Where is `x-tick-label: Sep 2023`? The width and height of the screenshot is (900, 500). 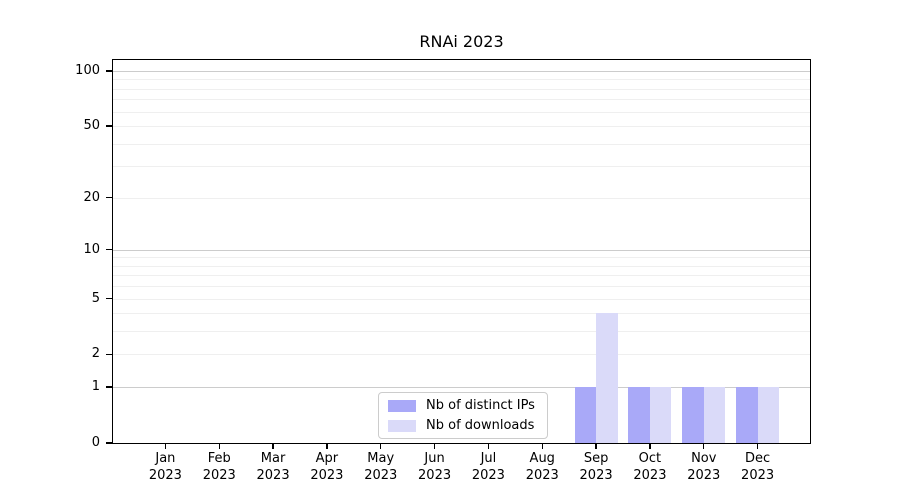
x-tick-label: Sep 2023 is located at coordinates (596, 467).